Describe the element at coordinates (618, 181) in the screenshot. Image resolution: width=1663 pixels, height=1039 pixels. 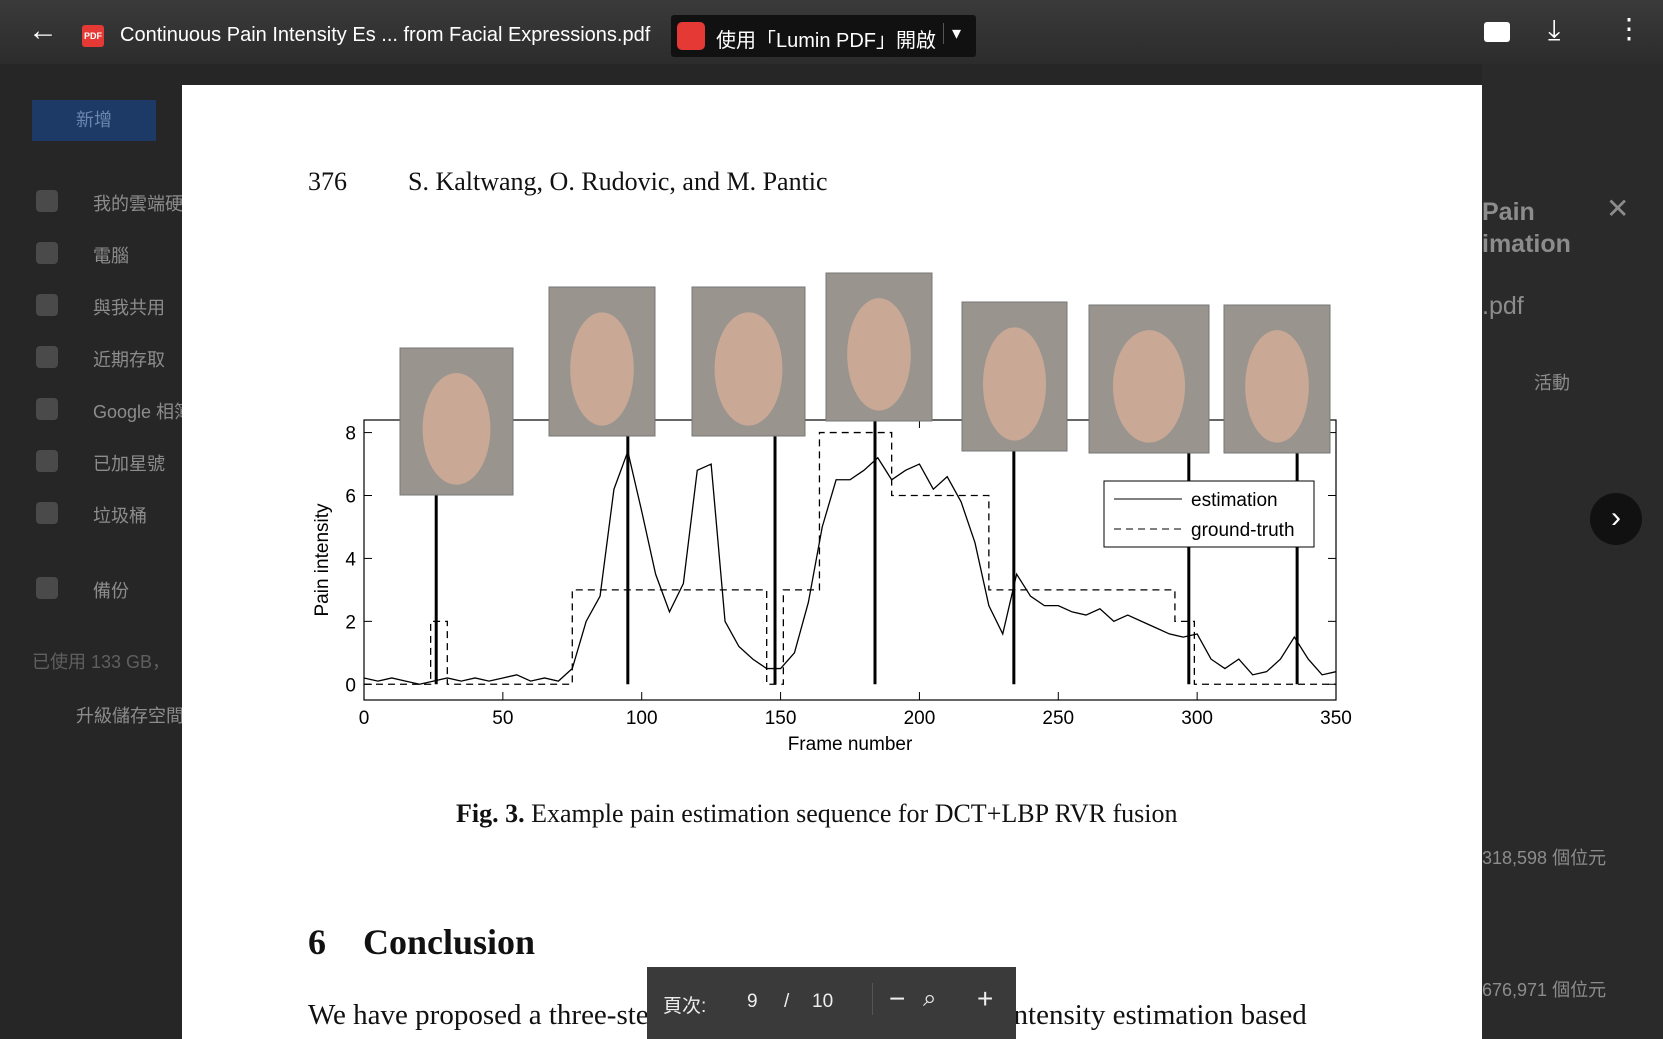
I see `running-head: S. Kaltwang, O. Rudovic, and M. Pantic` at that location.